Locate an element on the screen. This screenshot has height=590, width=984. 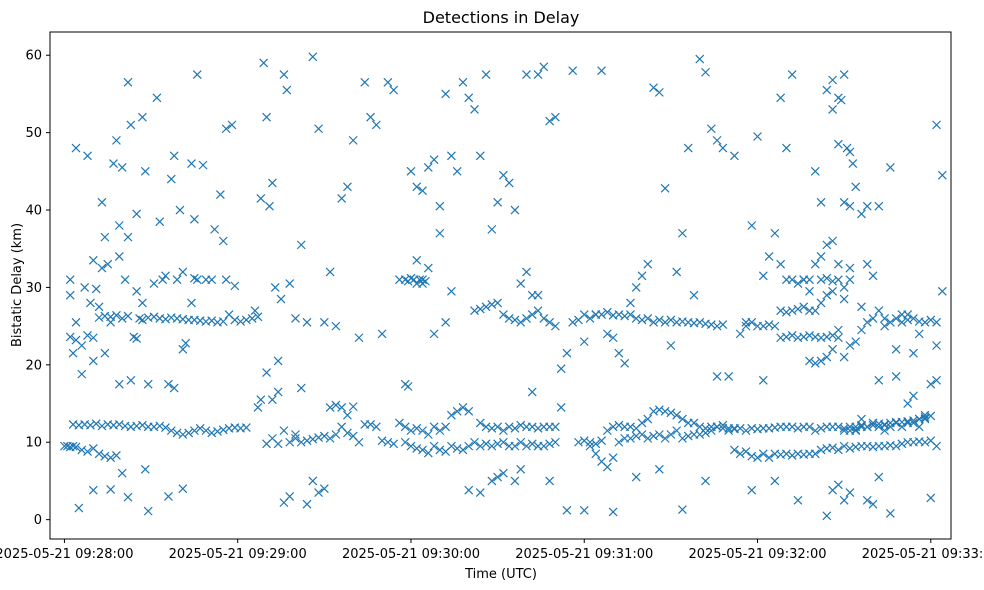
chart-title: Detections in Delay is located at coordinates (501, 17).